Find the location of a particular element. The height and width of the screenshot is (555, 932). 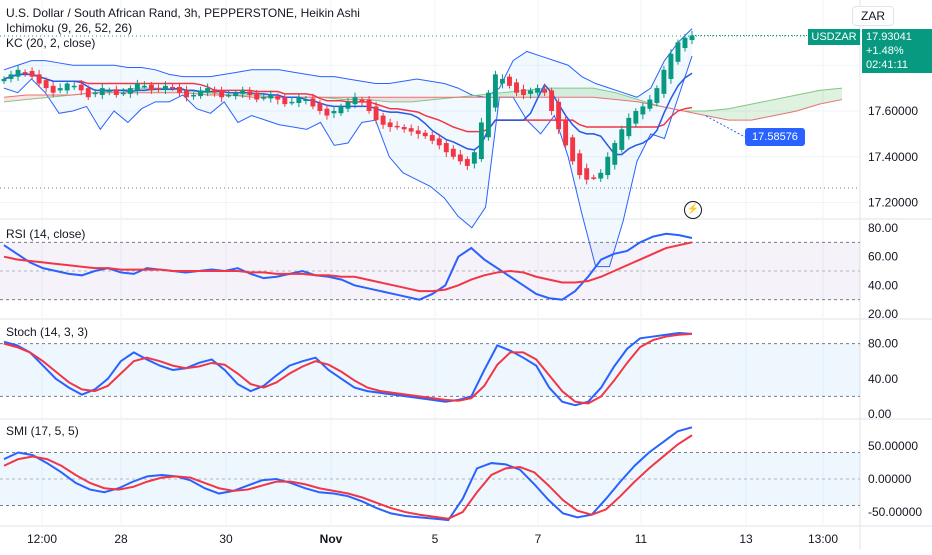

alert-icon: ⚡ is located at coordinates (693, 210).